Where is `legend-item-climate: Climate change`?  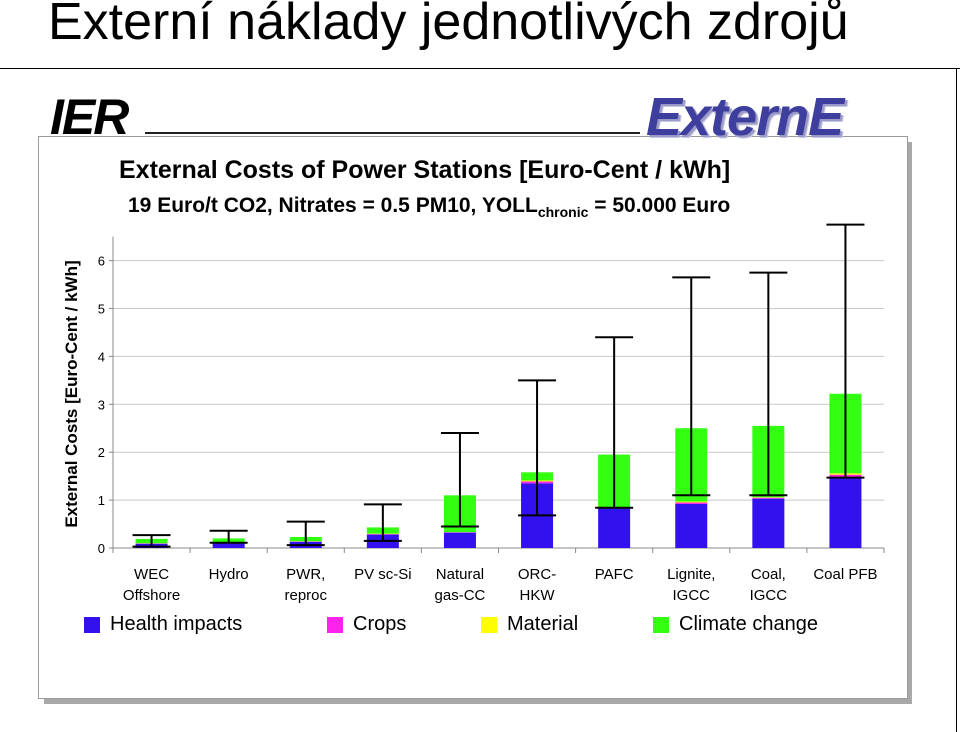
legend-item-climate: Climate change is located at coordinates (735, 624).